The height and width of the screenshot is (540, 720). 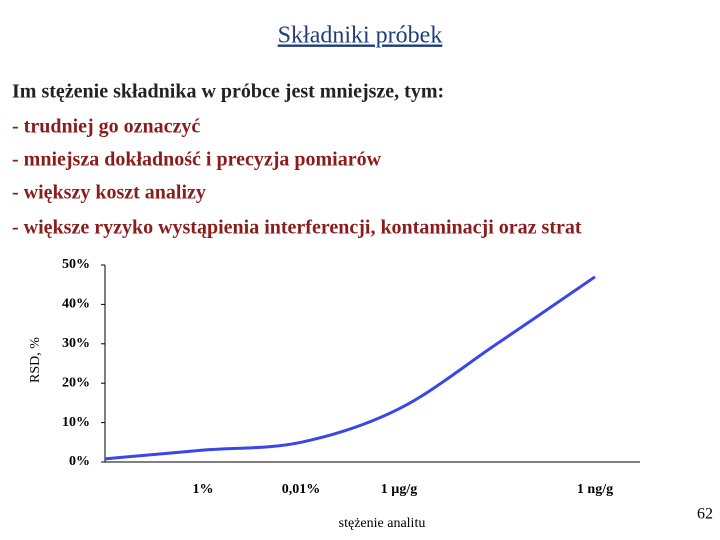 I want to click on y-tick-label: 50%, so click(x=76, y=264).